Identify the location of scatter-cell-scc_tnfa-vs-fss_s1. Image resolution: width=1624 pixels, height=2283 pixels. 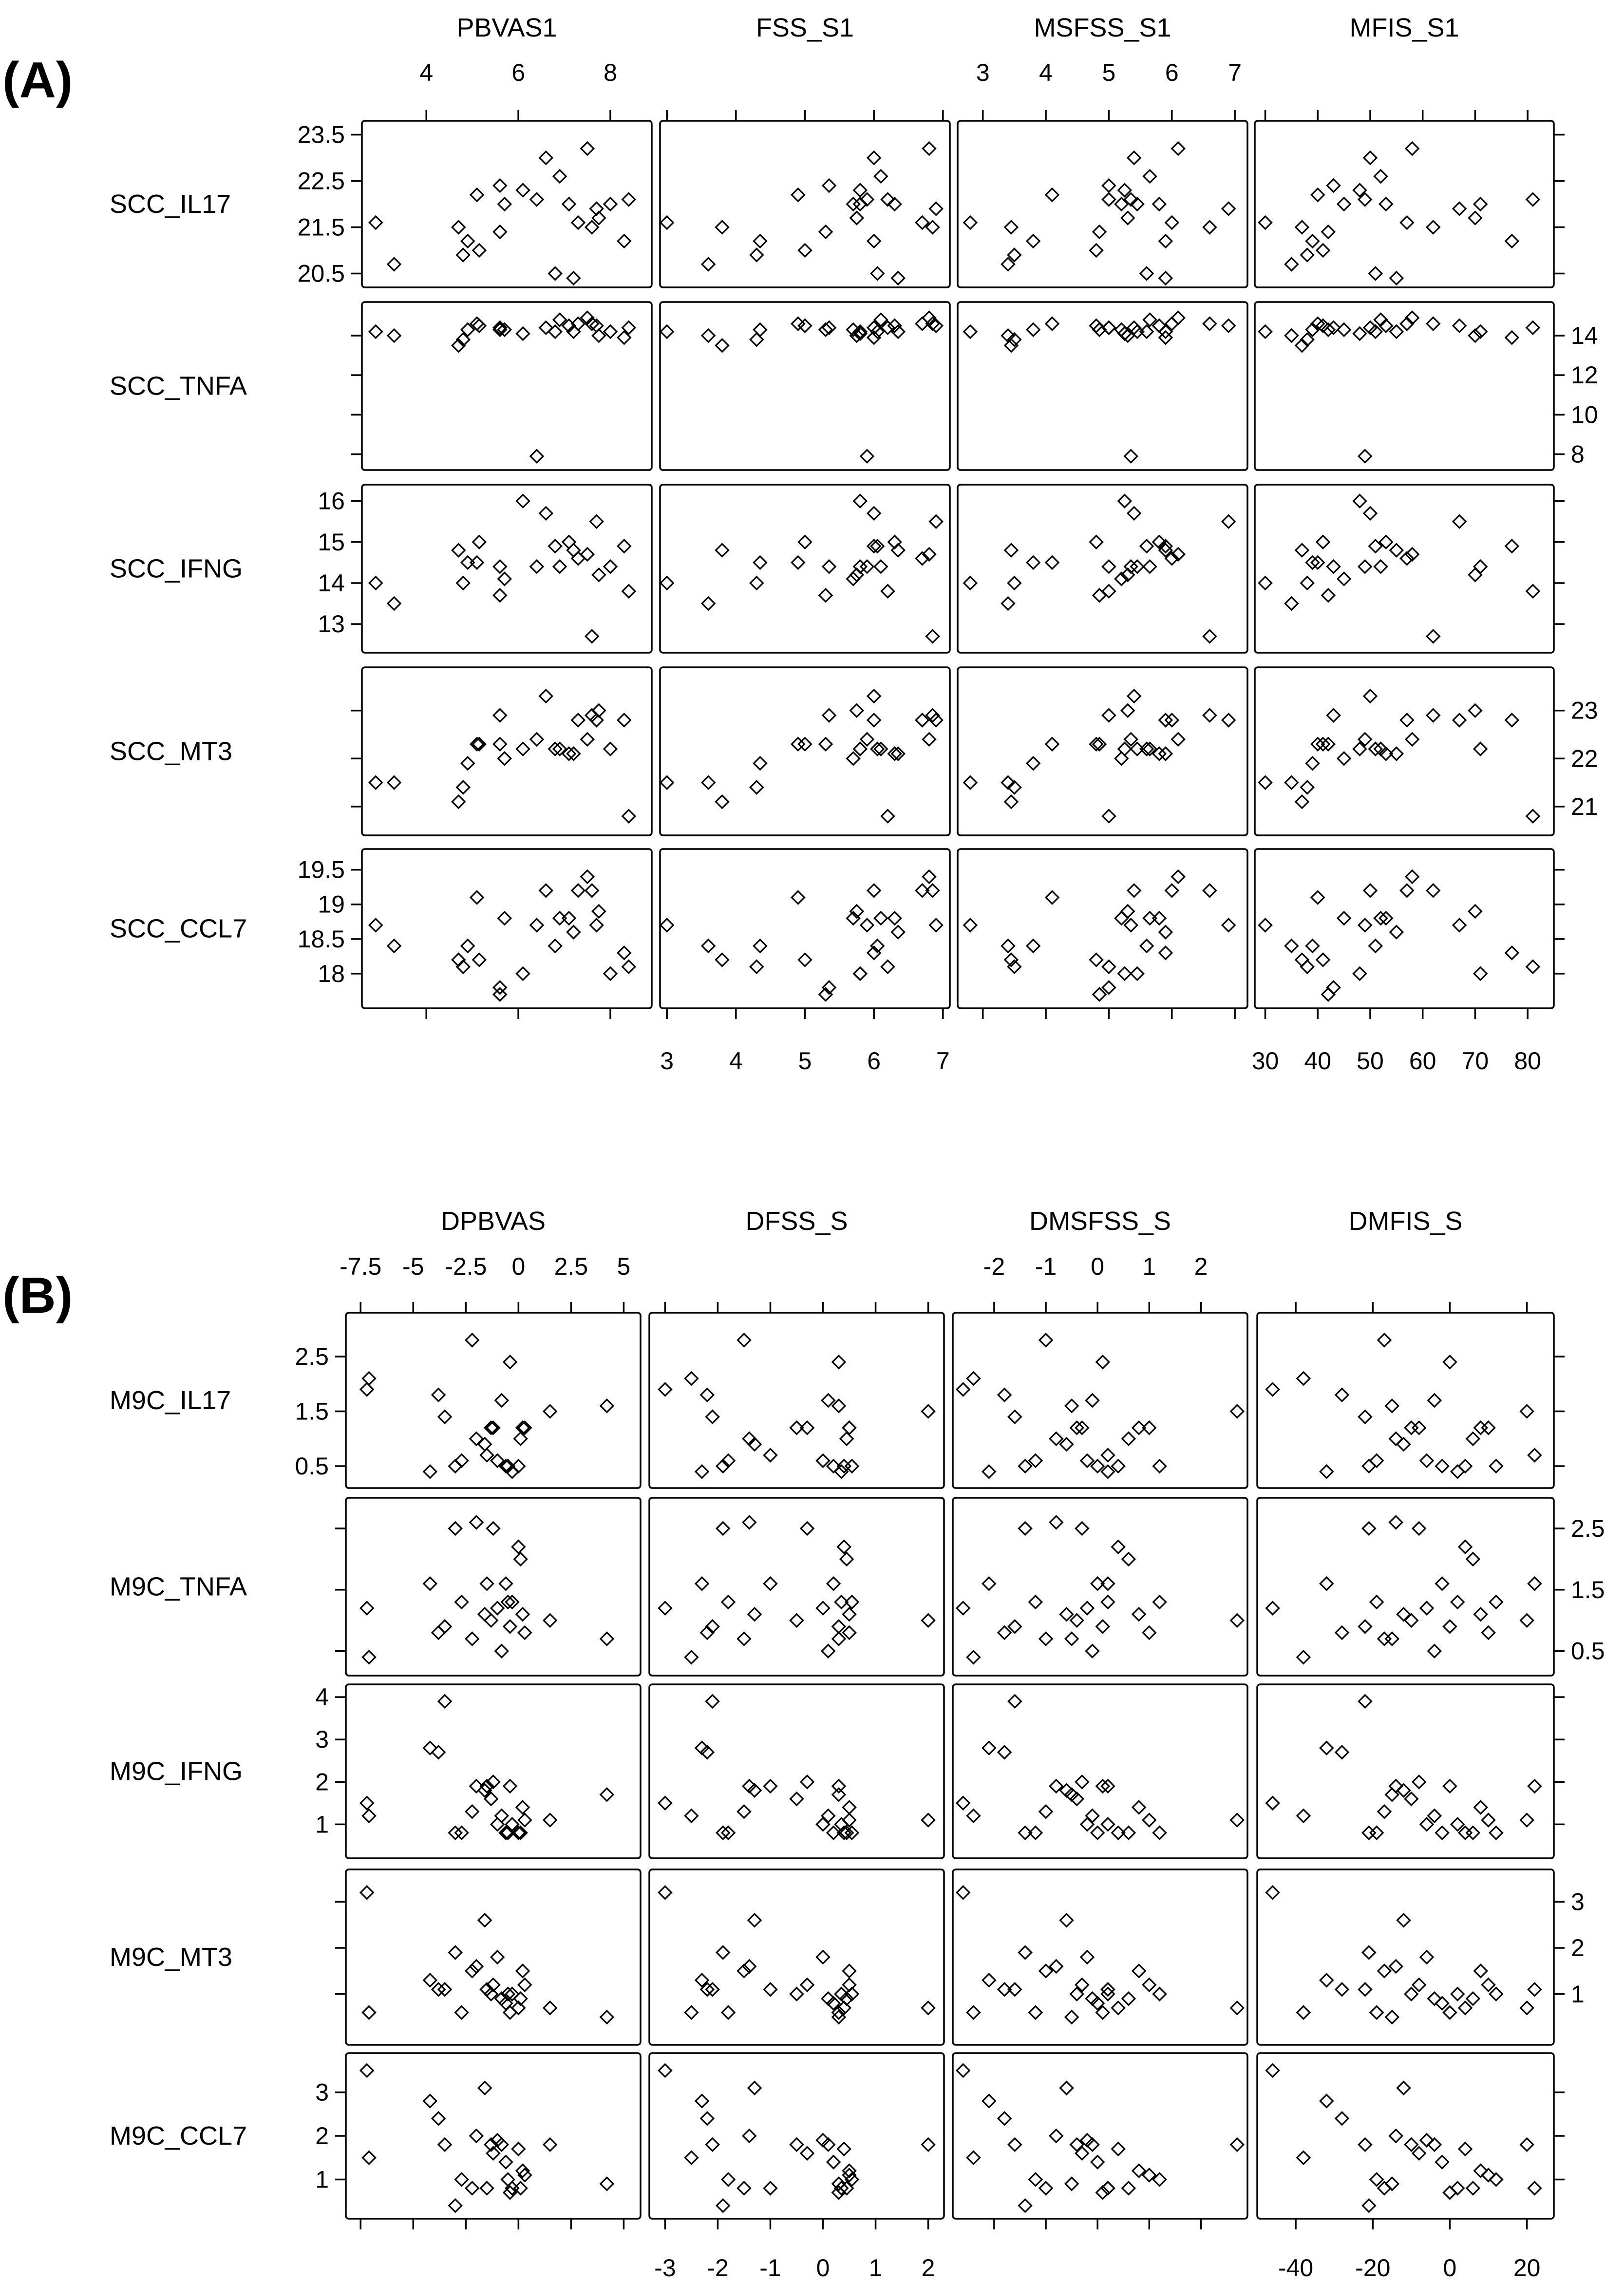
(805, 386).